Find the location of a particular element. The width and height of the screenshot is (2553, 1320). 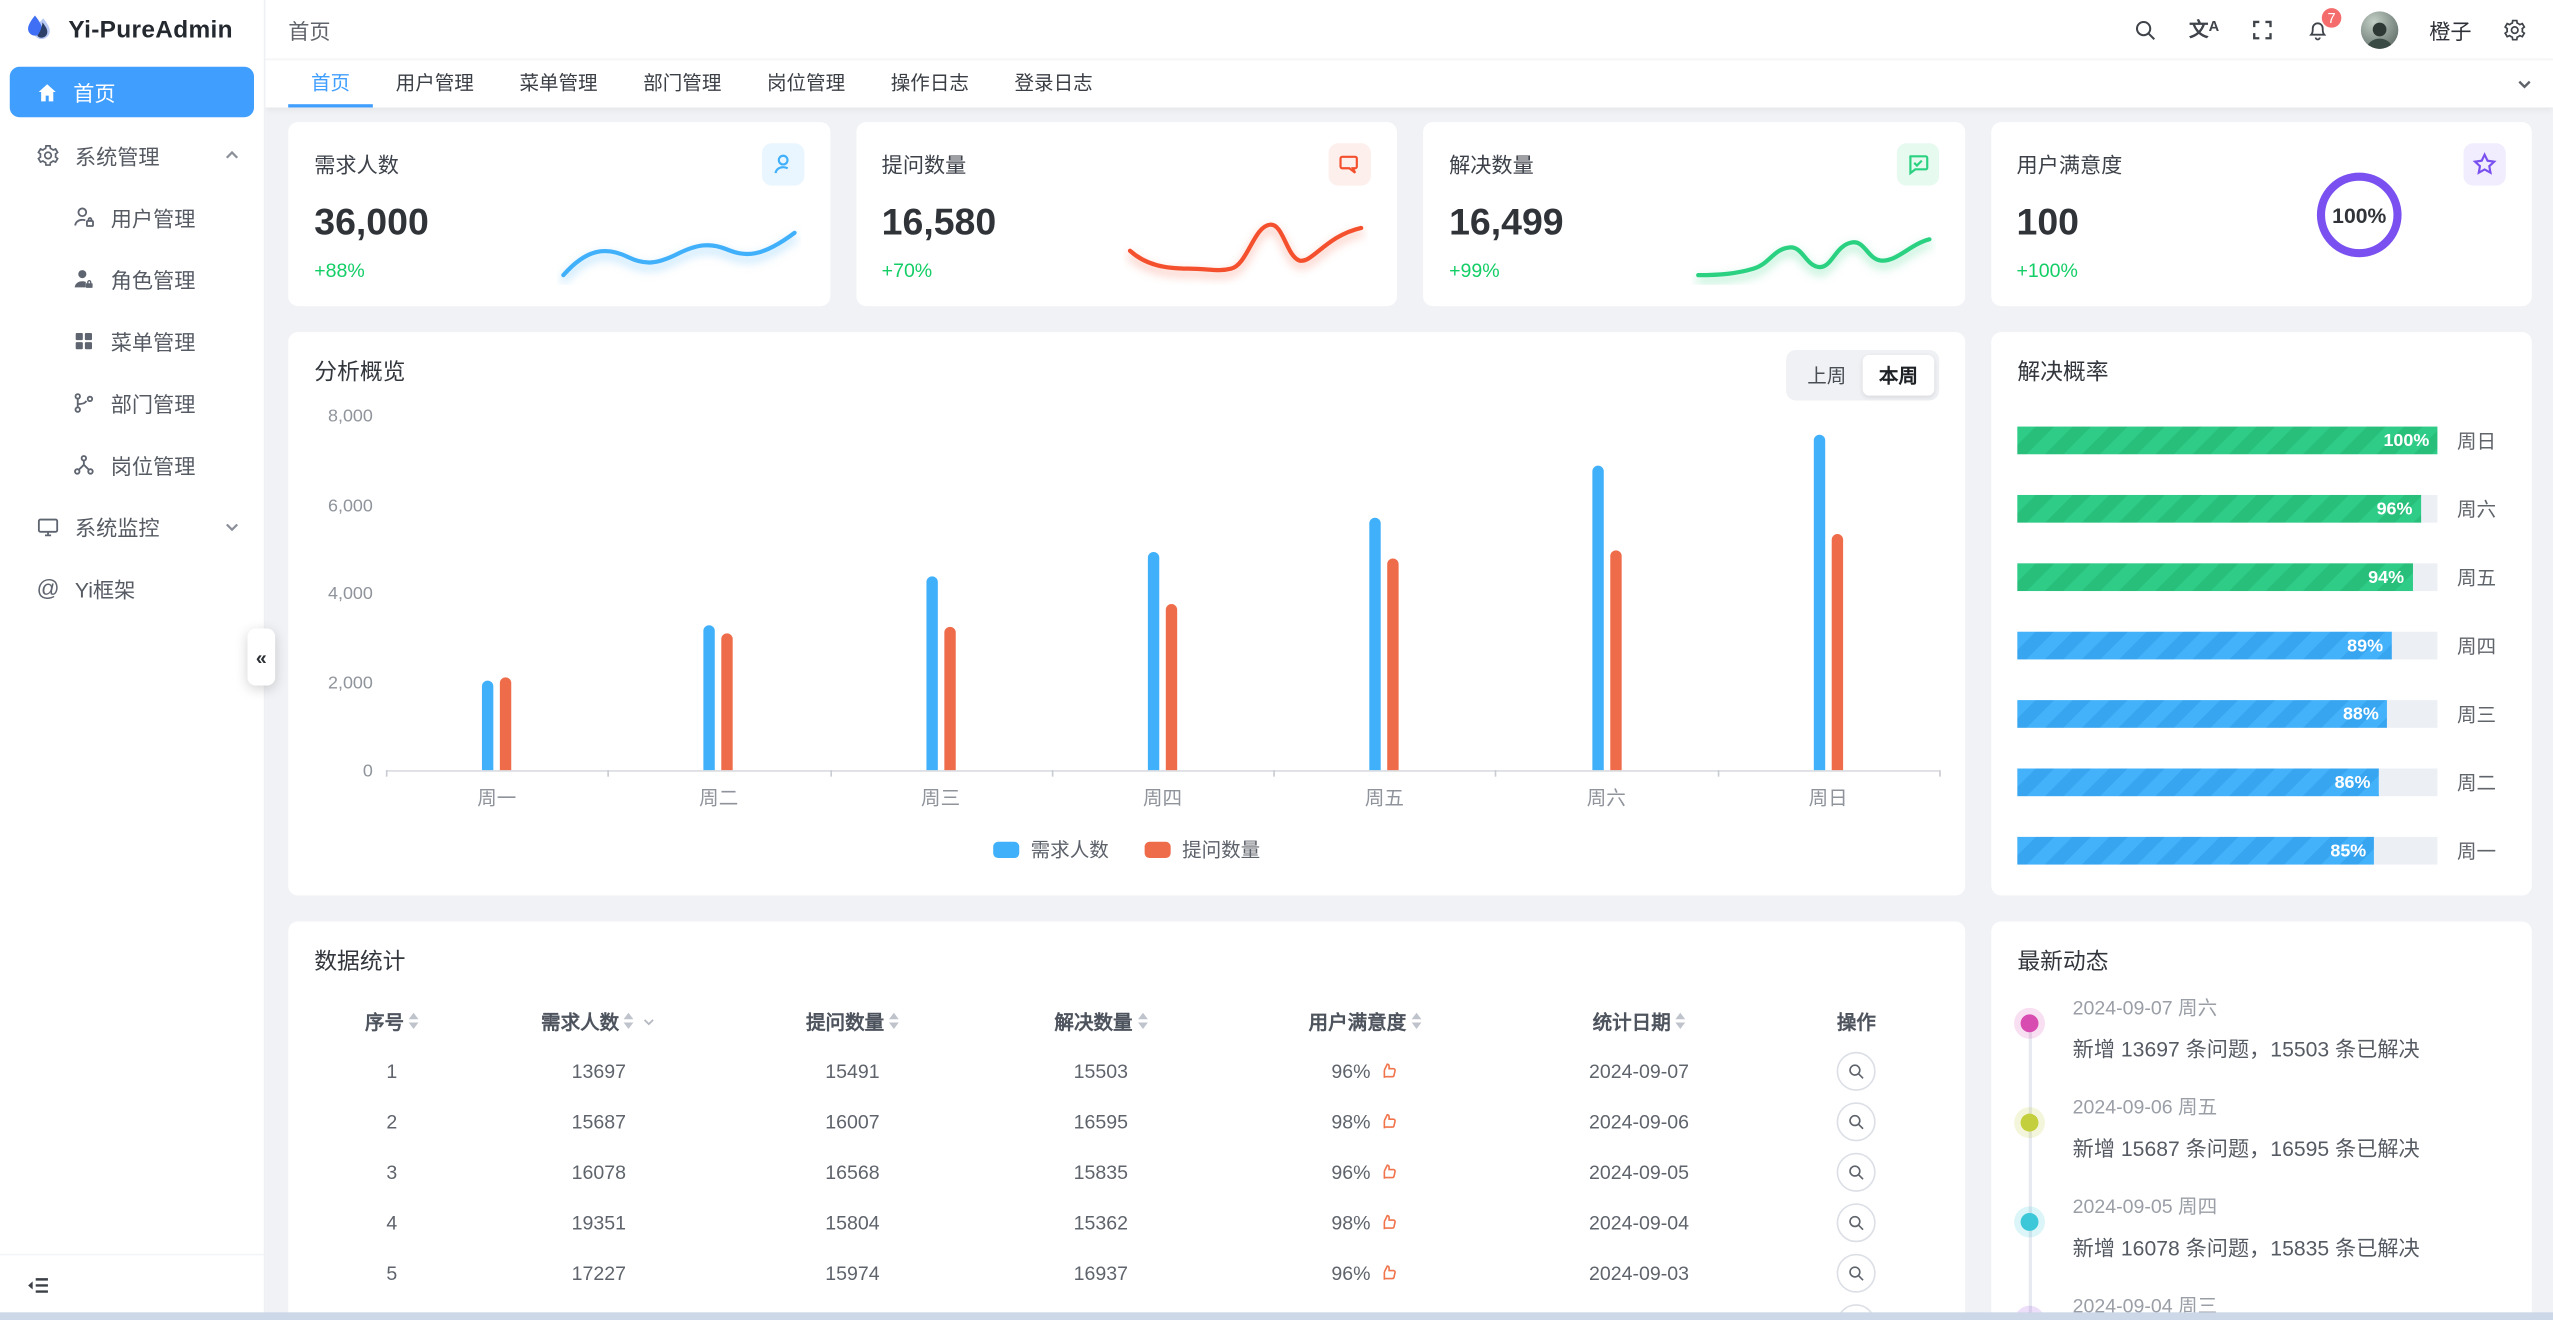

chart-y-axis: 8,000 6,000 4,000 2,000 0 is located at coordinates (350, 594).